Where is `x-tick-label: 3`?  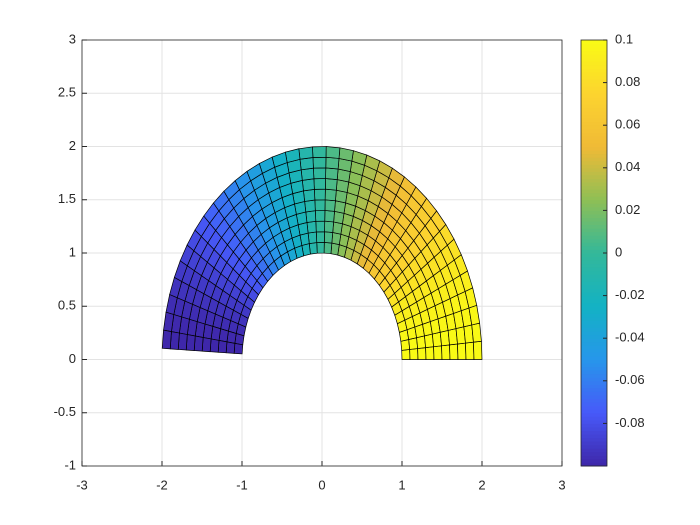
x-tick-label: 3 is located at coordinates (561, 484).